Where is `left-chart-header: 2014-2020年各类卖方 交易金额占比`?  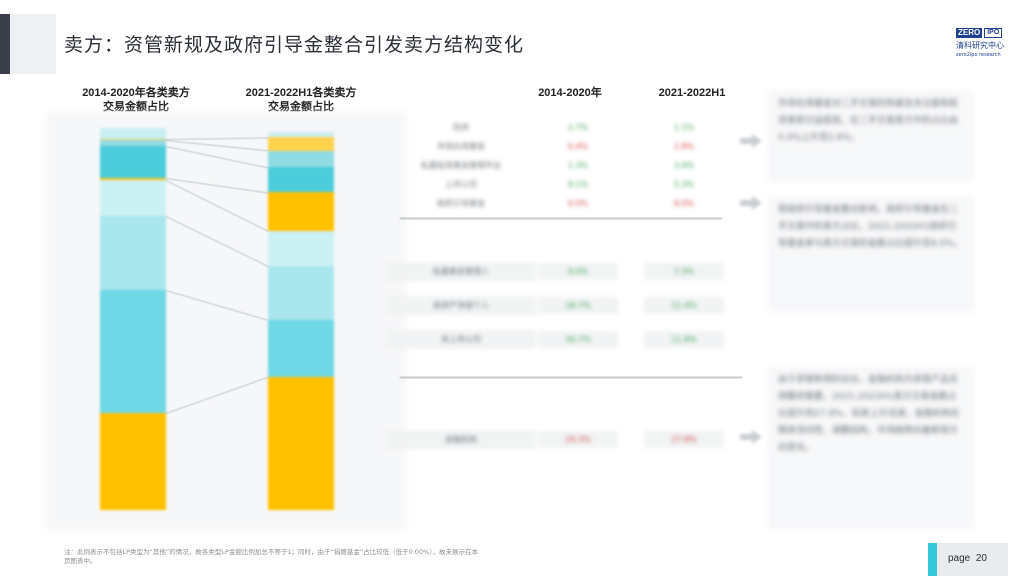 left-chart-header: 2014-2020年各类卖方 交易金额占比 is located at coordinates (136, 100).